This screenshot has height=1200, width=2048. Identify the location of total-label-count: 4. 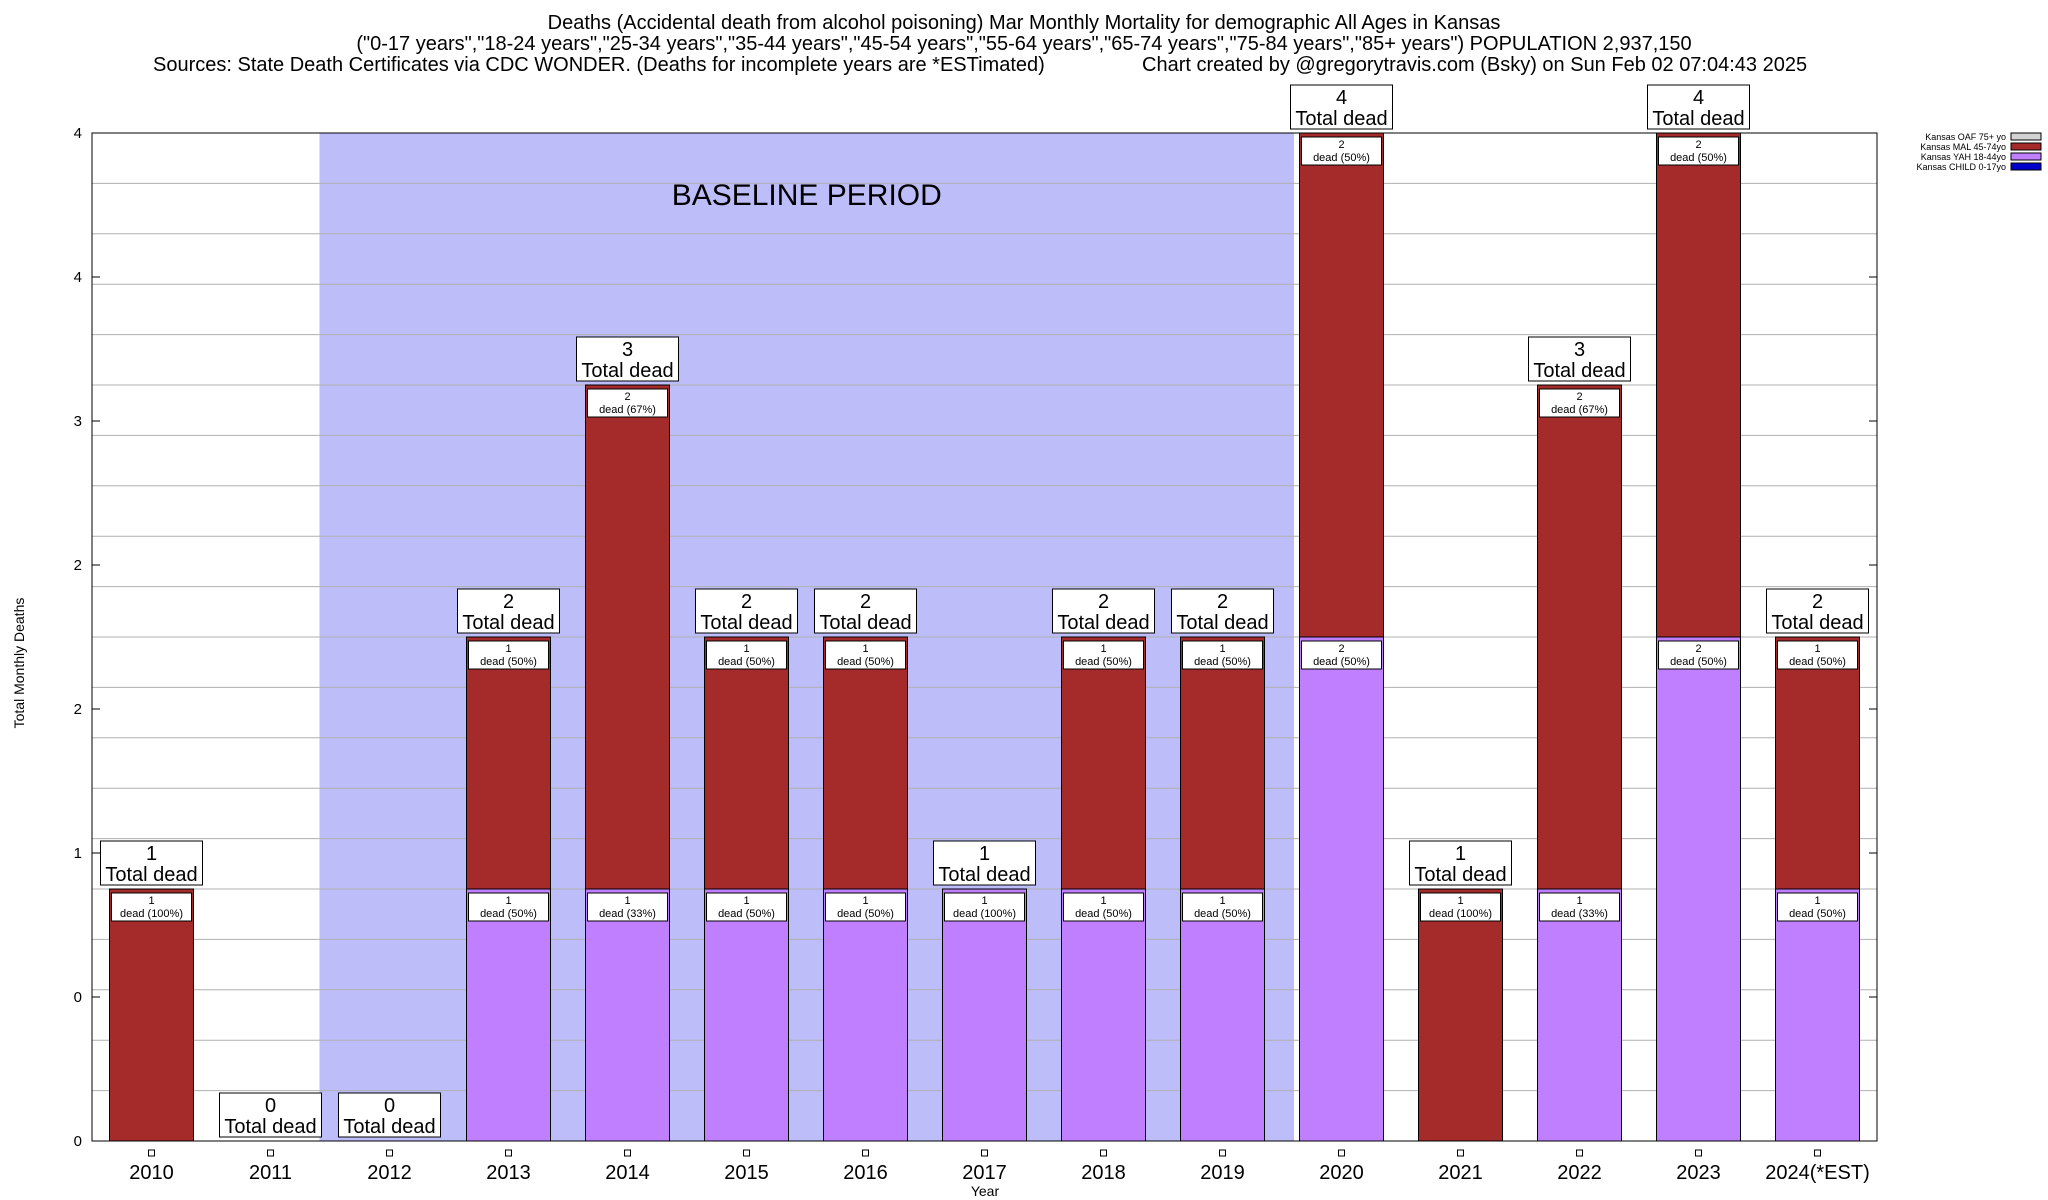
(1698, 98).